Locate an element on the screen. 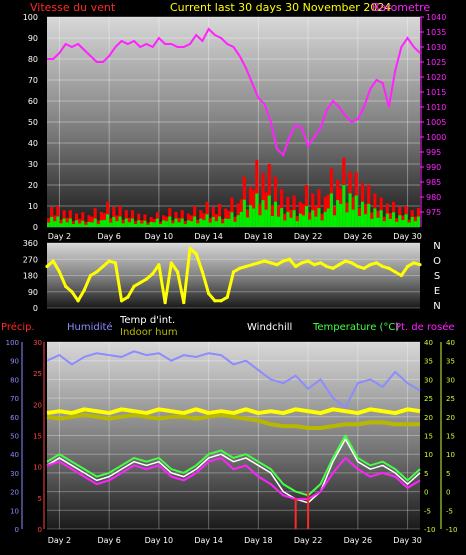 The image size is (466, 555). temperature-left-tick-label: 40 is located at coordinates (428, 343).